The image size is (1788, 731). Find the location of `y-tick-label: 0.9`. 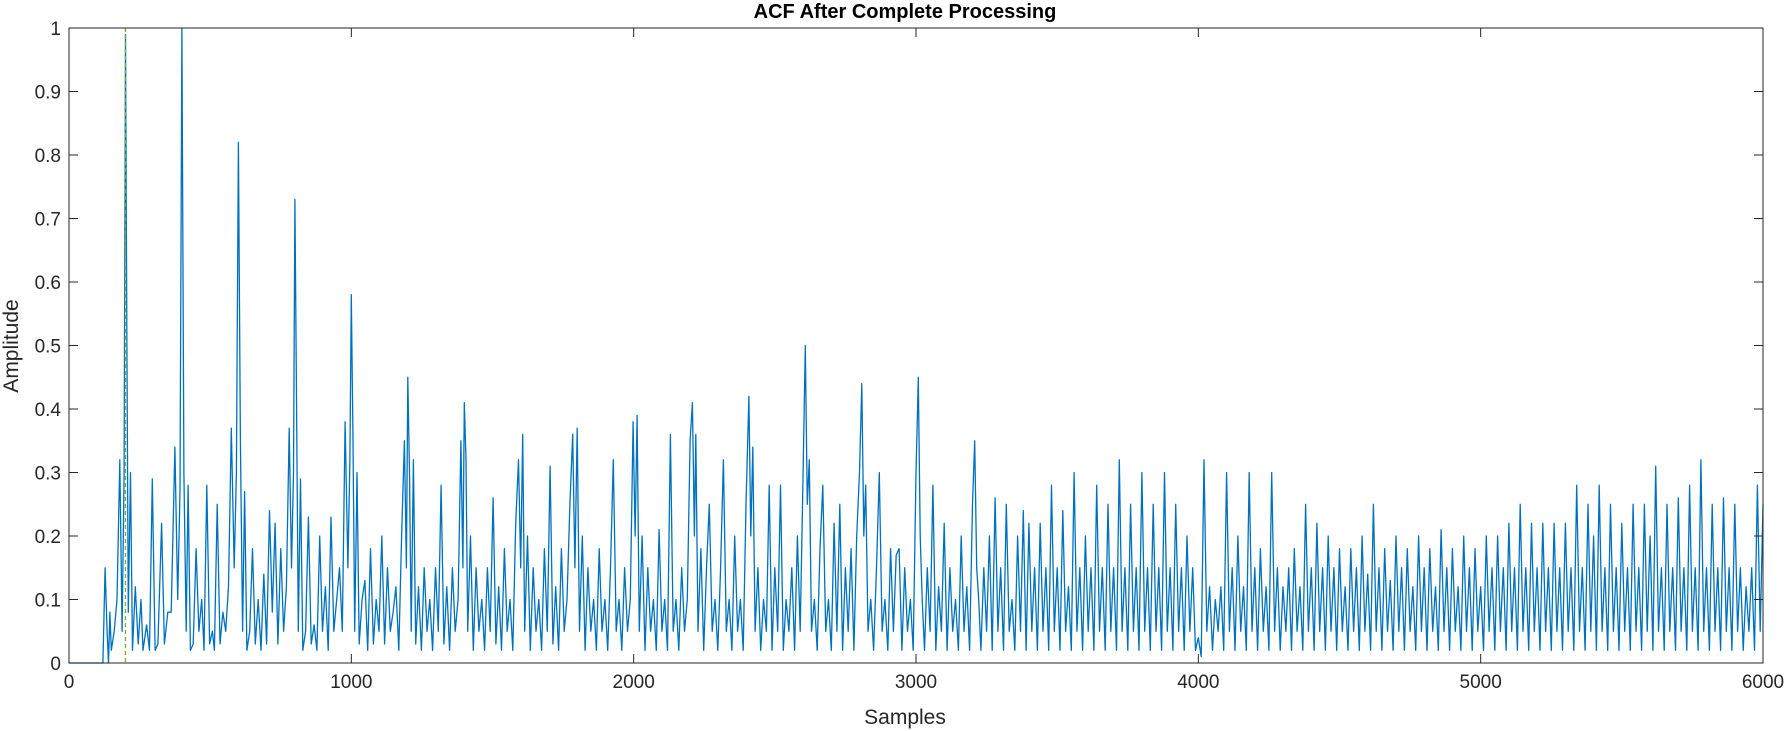

y-tick-label: 0.9 is located at coordinates (48, 93).